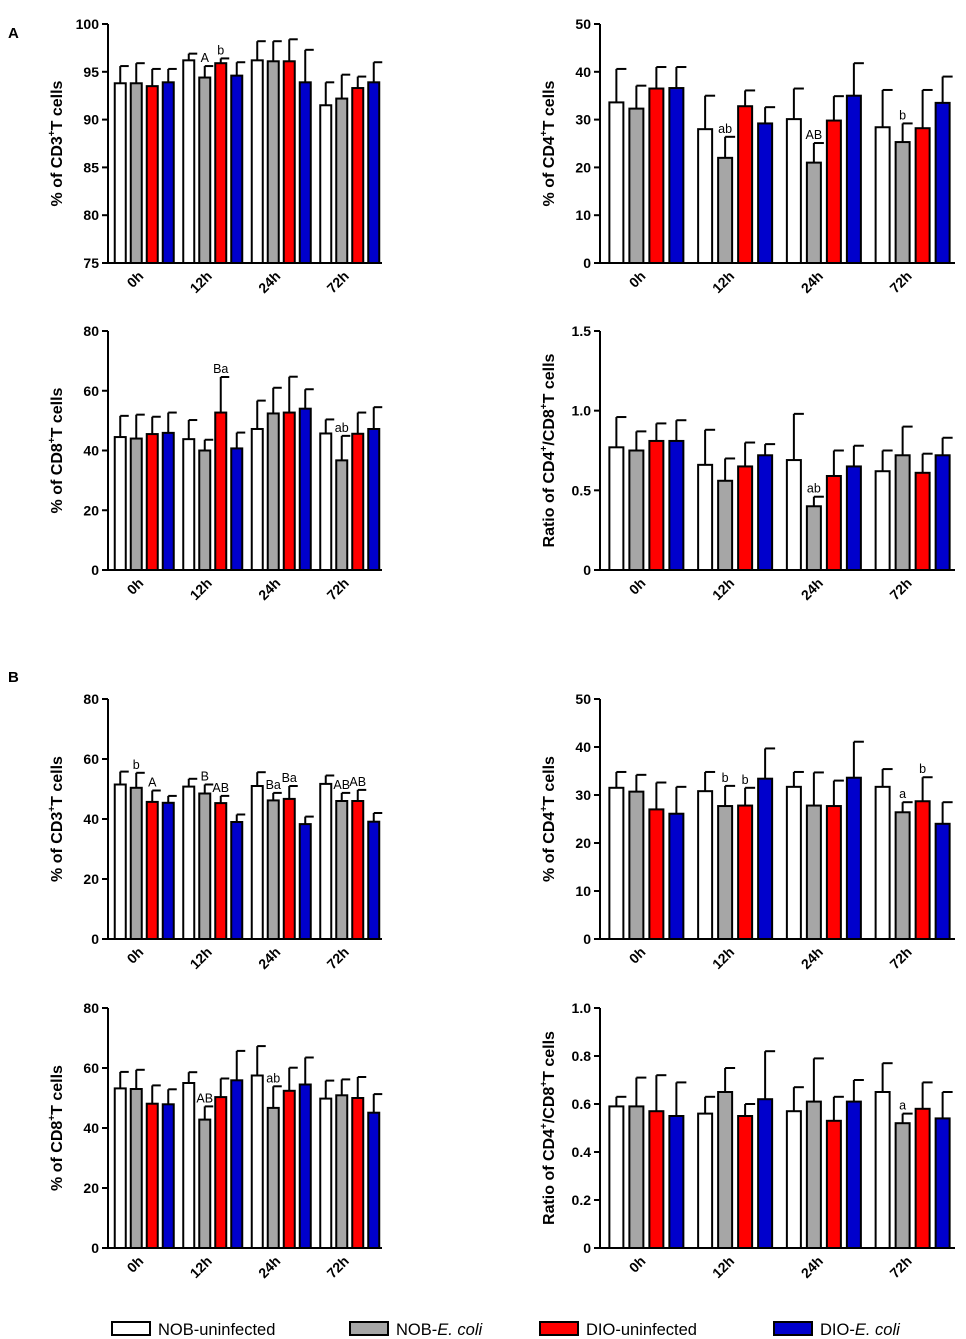  I want to click on legend-item: NOB-E. coli, so click(416, 1330).